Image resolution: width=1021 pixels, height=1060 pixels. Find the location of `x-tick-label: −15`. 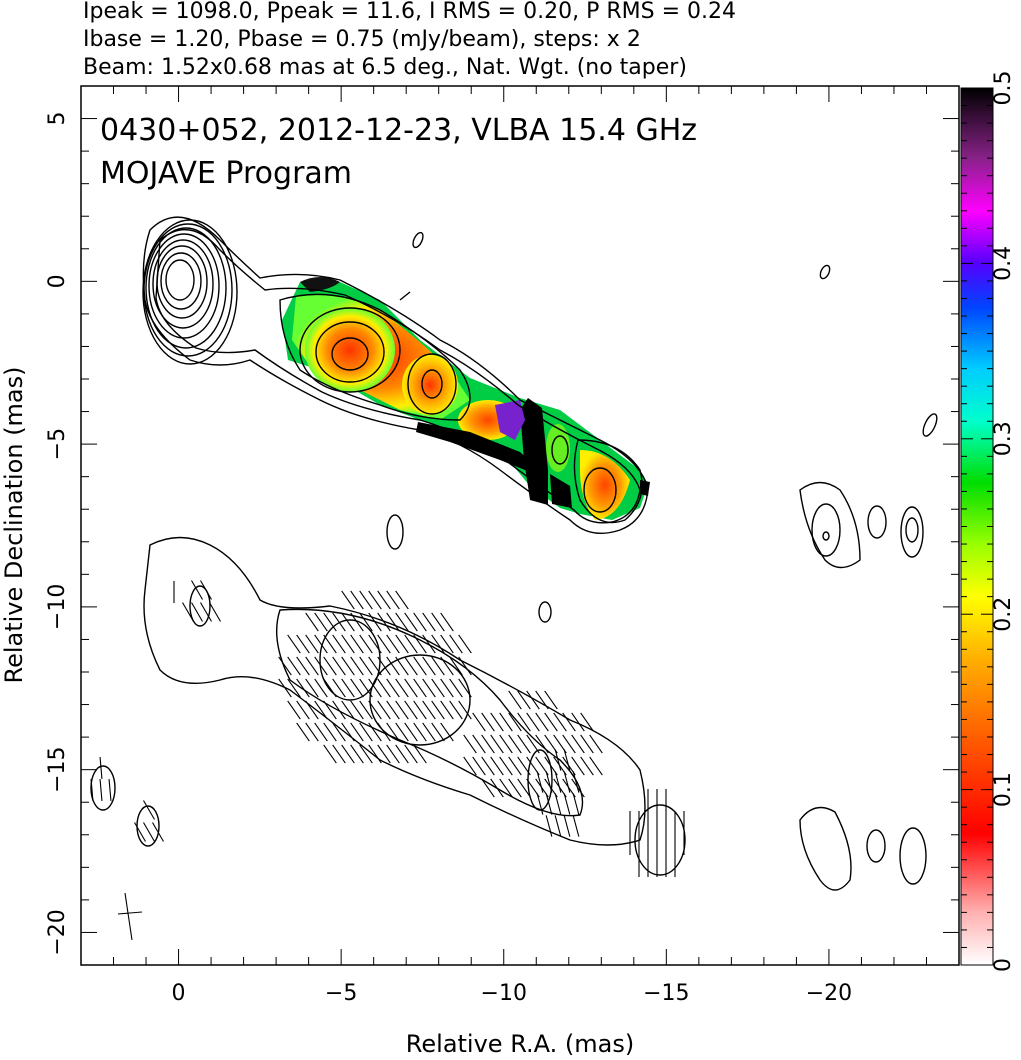

x-tick-label: −15 is located at coordinates (666, 993).